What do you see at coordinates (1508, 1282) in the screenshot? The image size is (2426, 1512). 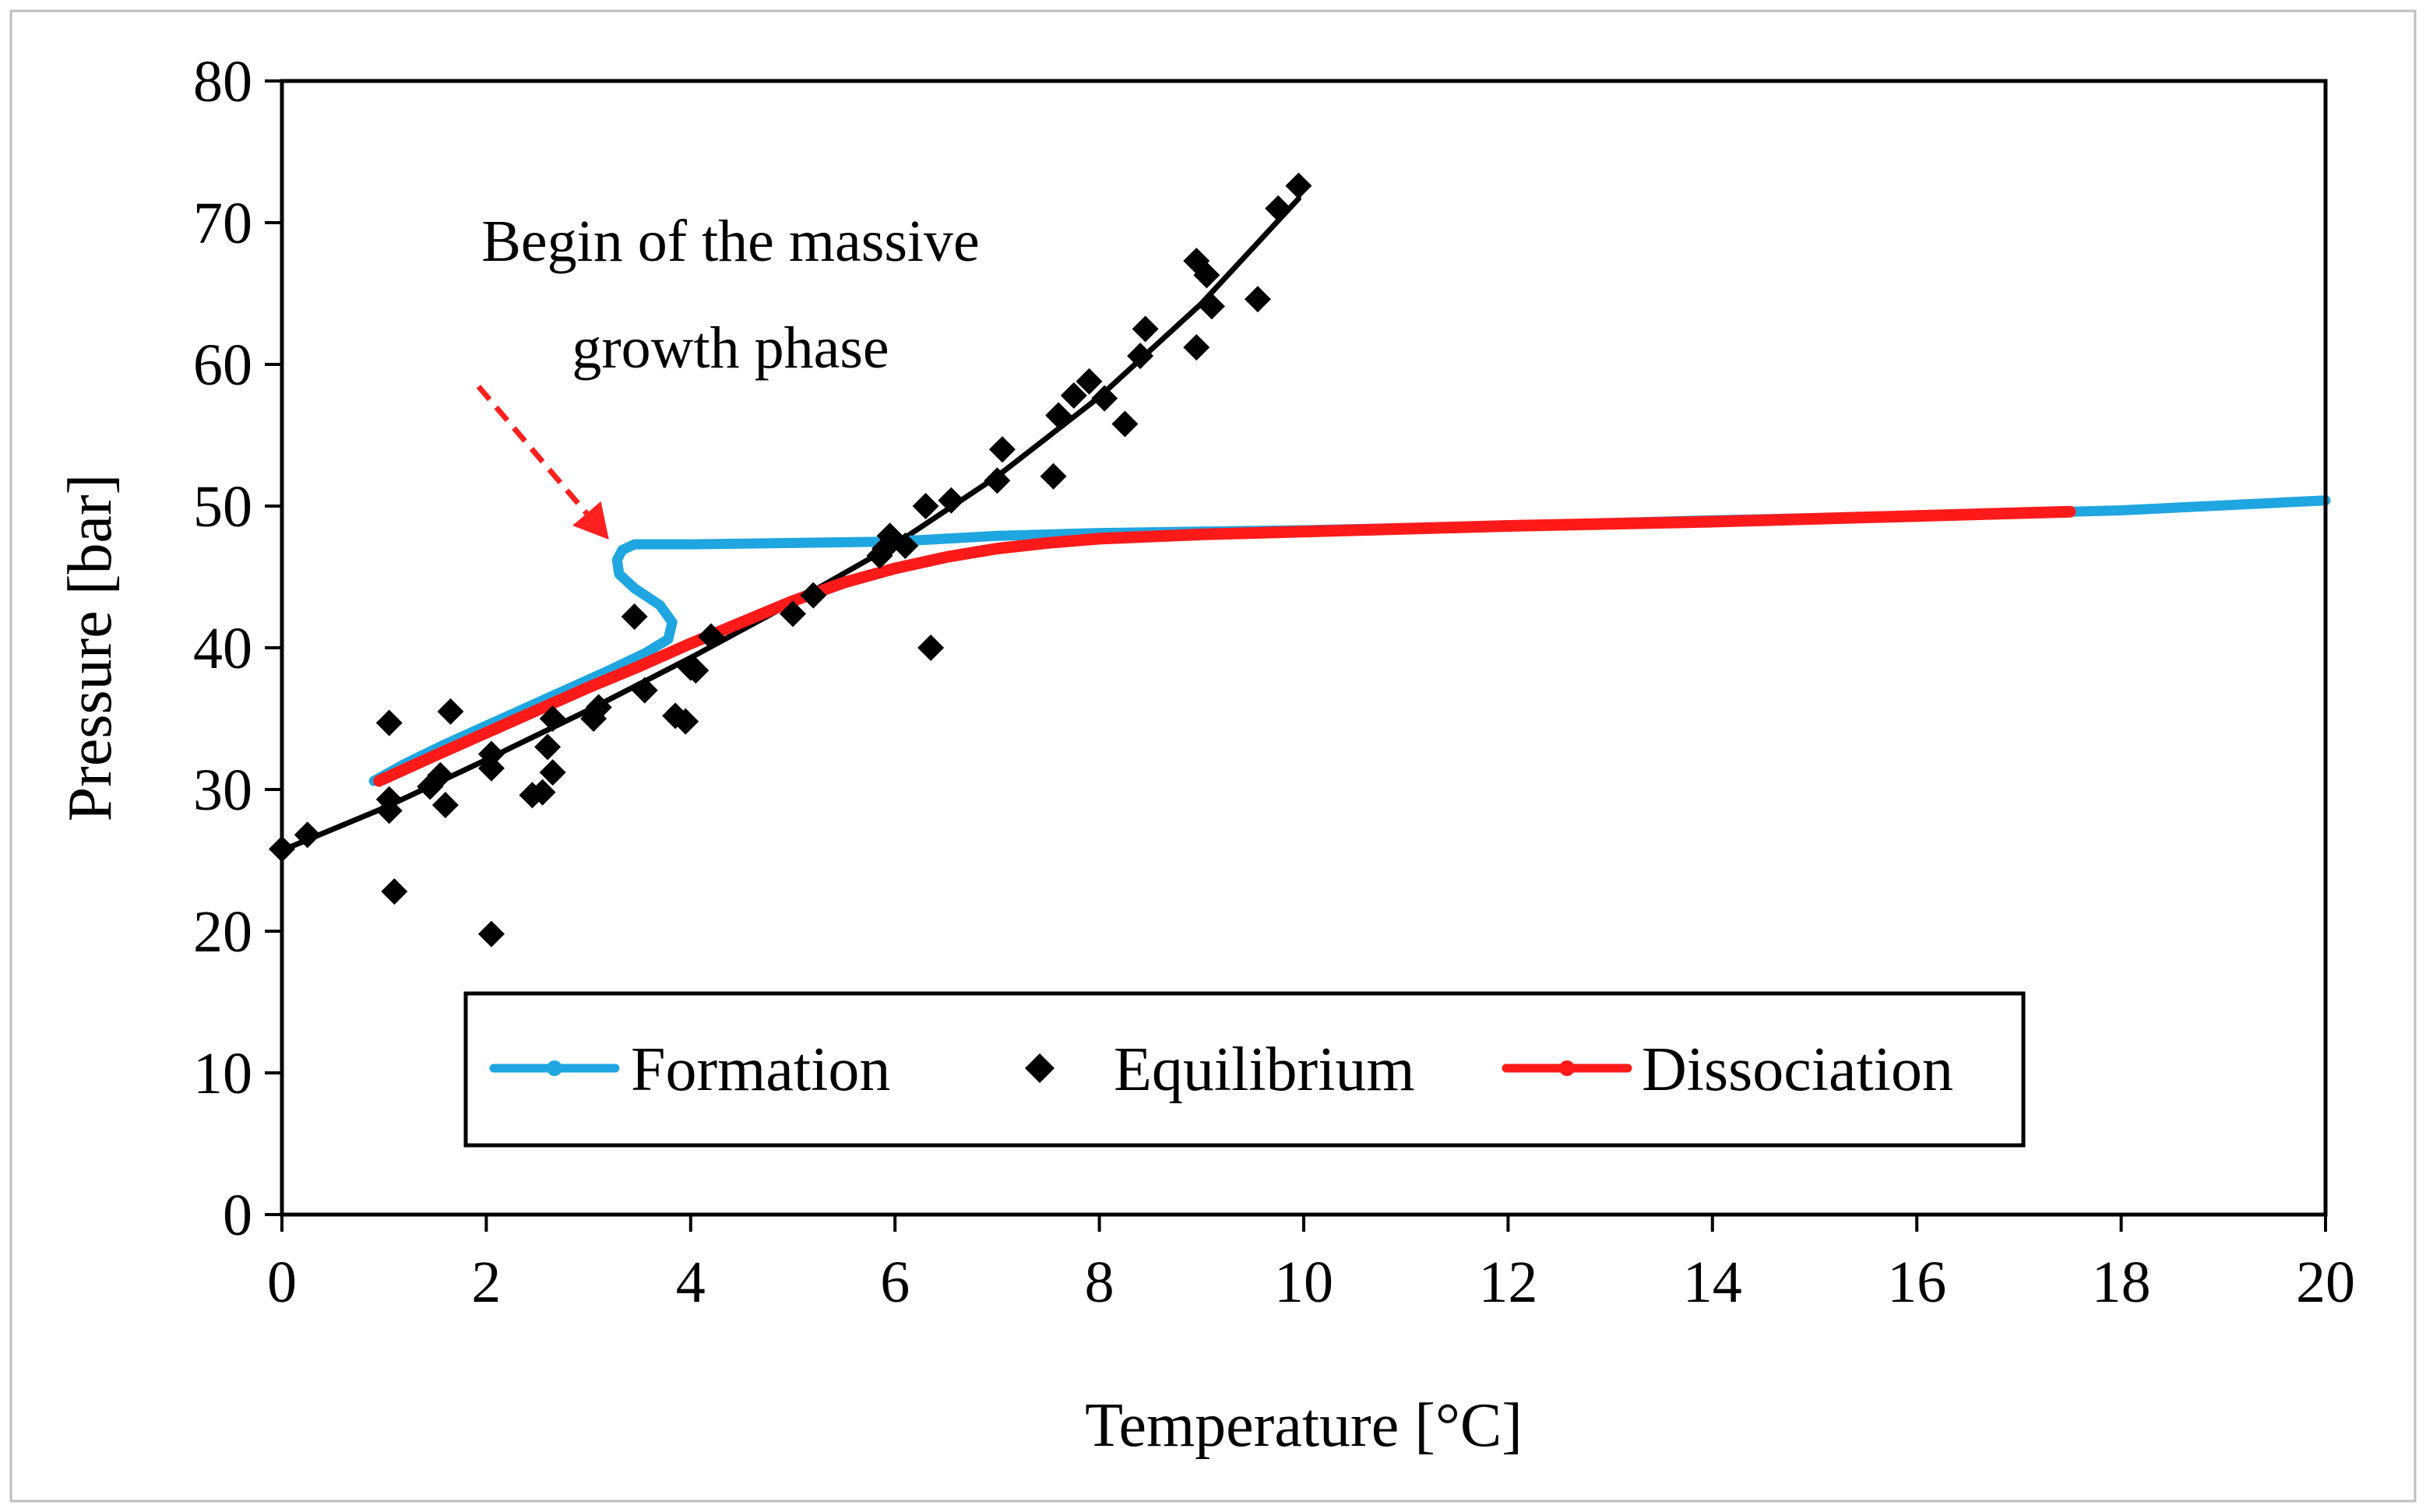 I see `x-tick-label: 12` at bounding box center [1508, 1282].